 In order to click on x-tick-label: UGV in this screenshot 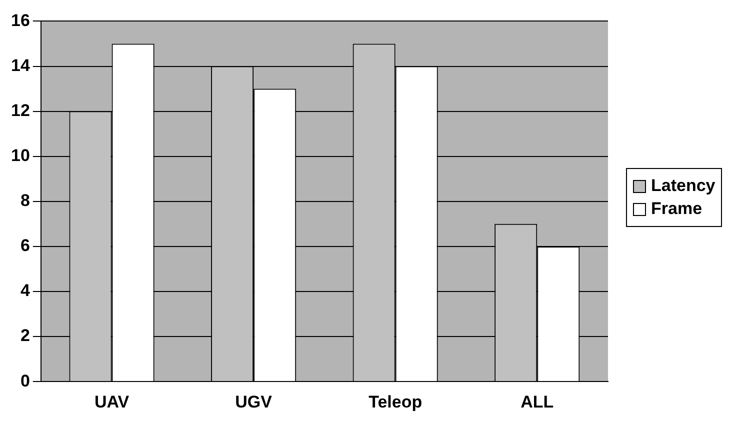, I will do `click(254, 402)`.